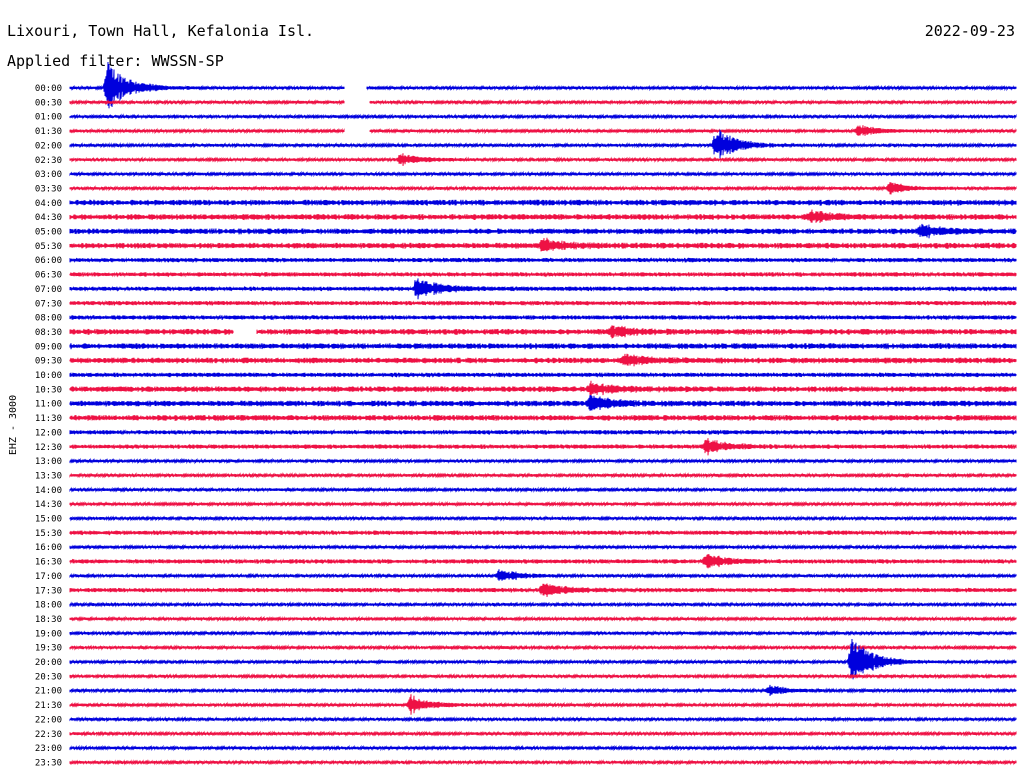  What do you see at coordinates (160, 31) in the screenshot?
I see `station-title: Lixouri, Town Hall, Kefalonia Isl.` at bounding box center [160, 31].